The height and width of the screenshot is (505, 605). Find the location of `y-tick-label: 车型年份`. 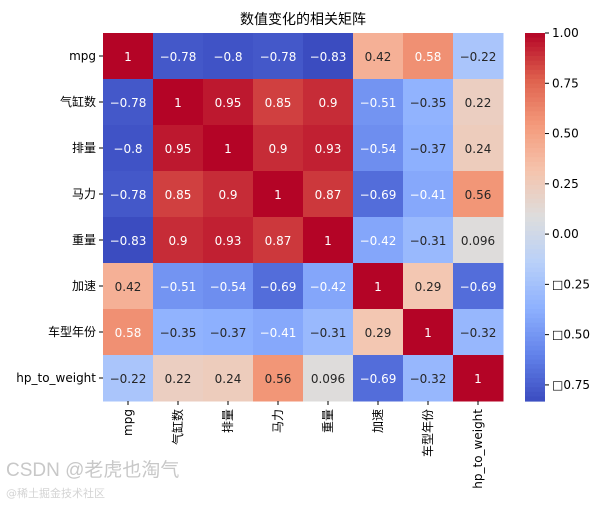

y-tick-label: 车型年份 is located at coordinates (72, 331).